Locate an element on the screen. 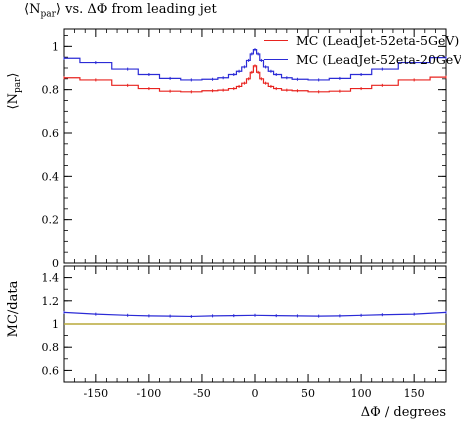 The height and width of the screenshot is (422, 461). y-tick-label: 0 is located at coordinates (55, 263).